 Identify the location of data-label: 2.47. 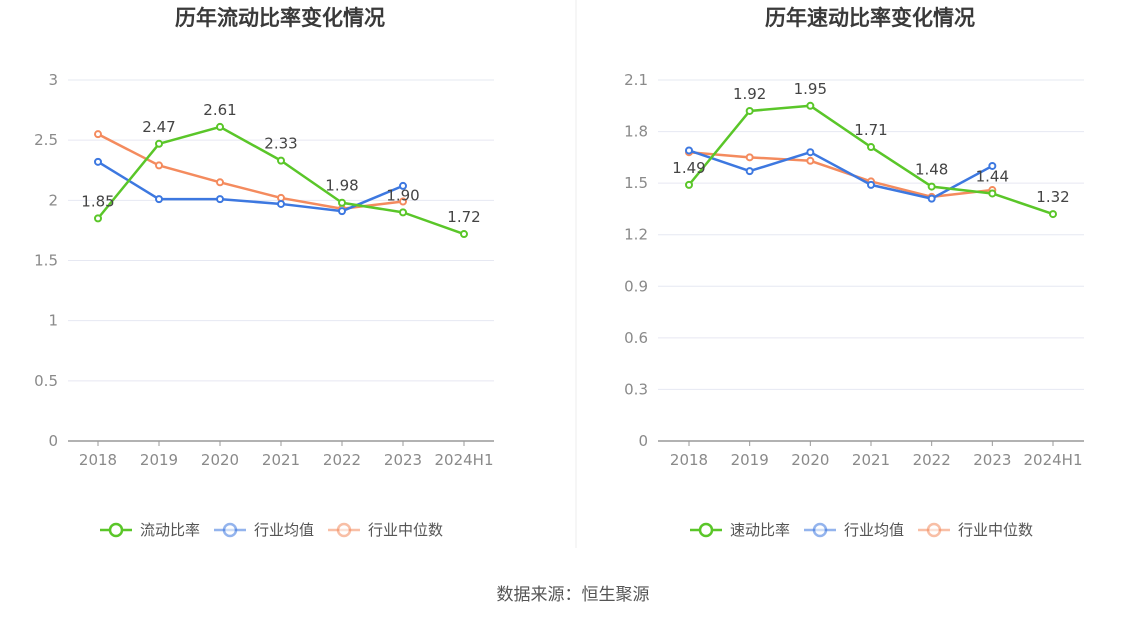
(158, 127).